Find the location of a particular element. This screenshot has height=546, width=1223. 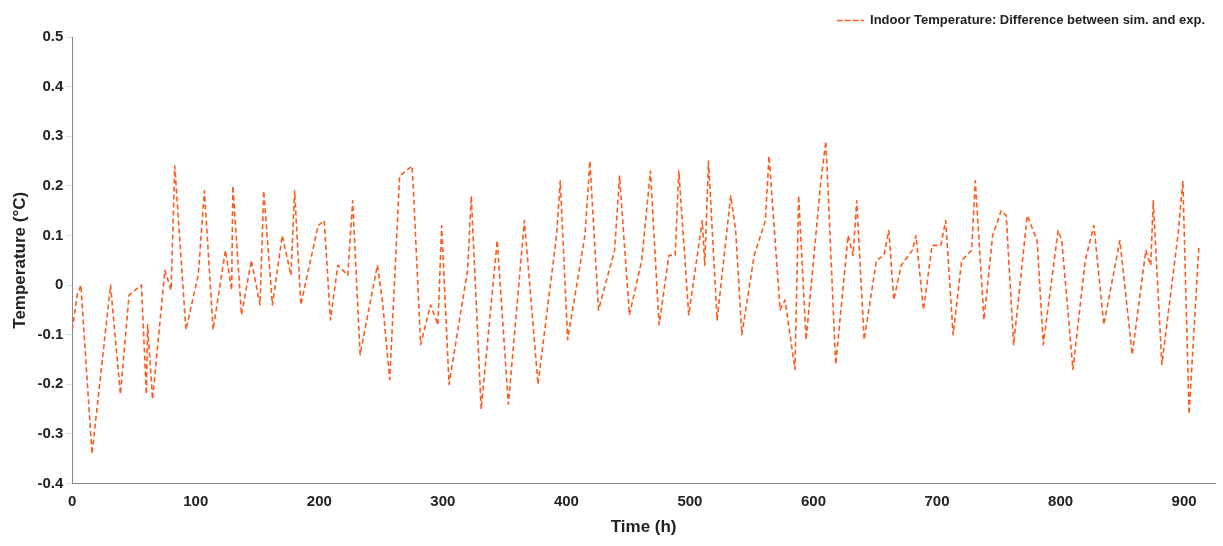

y-tick-label: -0.3 is located at coordinates (50, 433).